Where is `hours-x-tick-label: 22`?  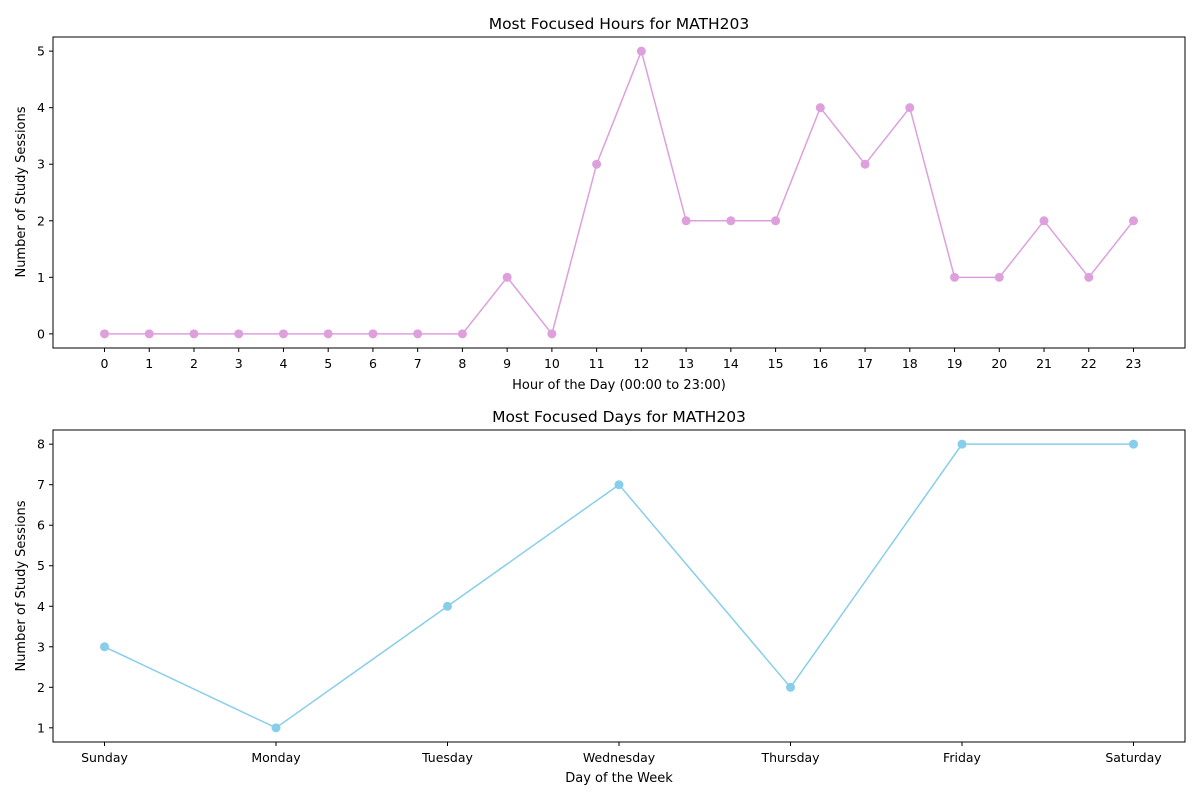
hours-x-tick-label: 22 is located at coordinates (1089, 363).